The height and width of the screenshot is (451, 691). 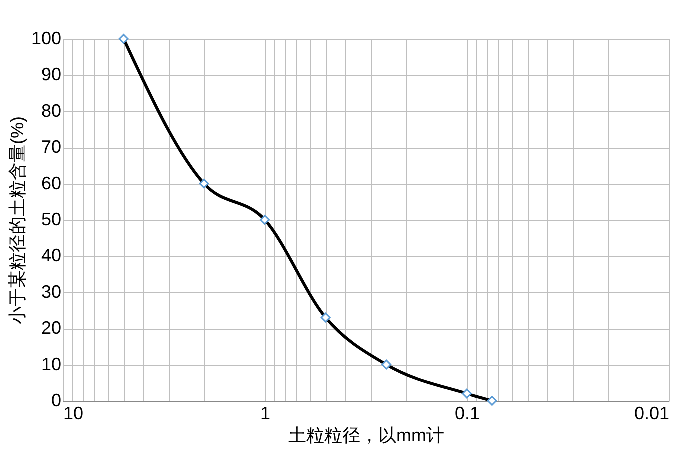 What do you see at coordinates (56, 400) in the screenshot?
I see `y-tick-label: 0` at bounding box center [56, 400].